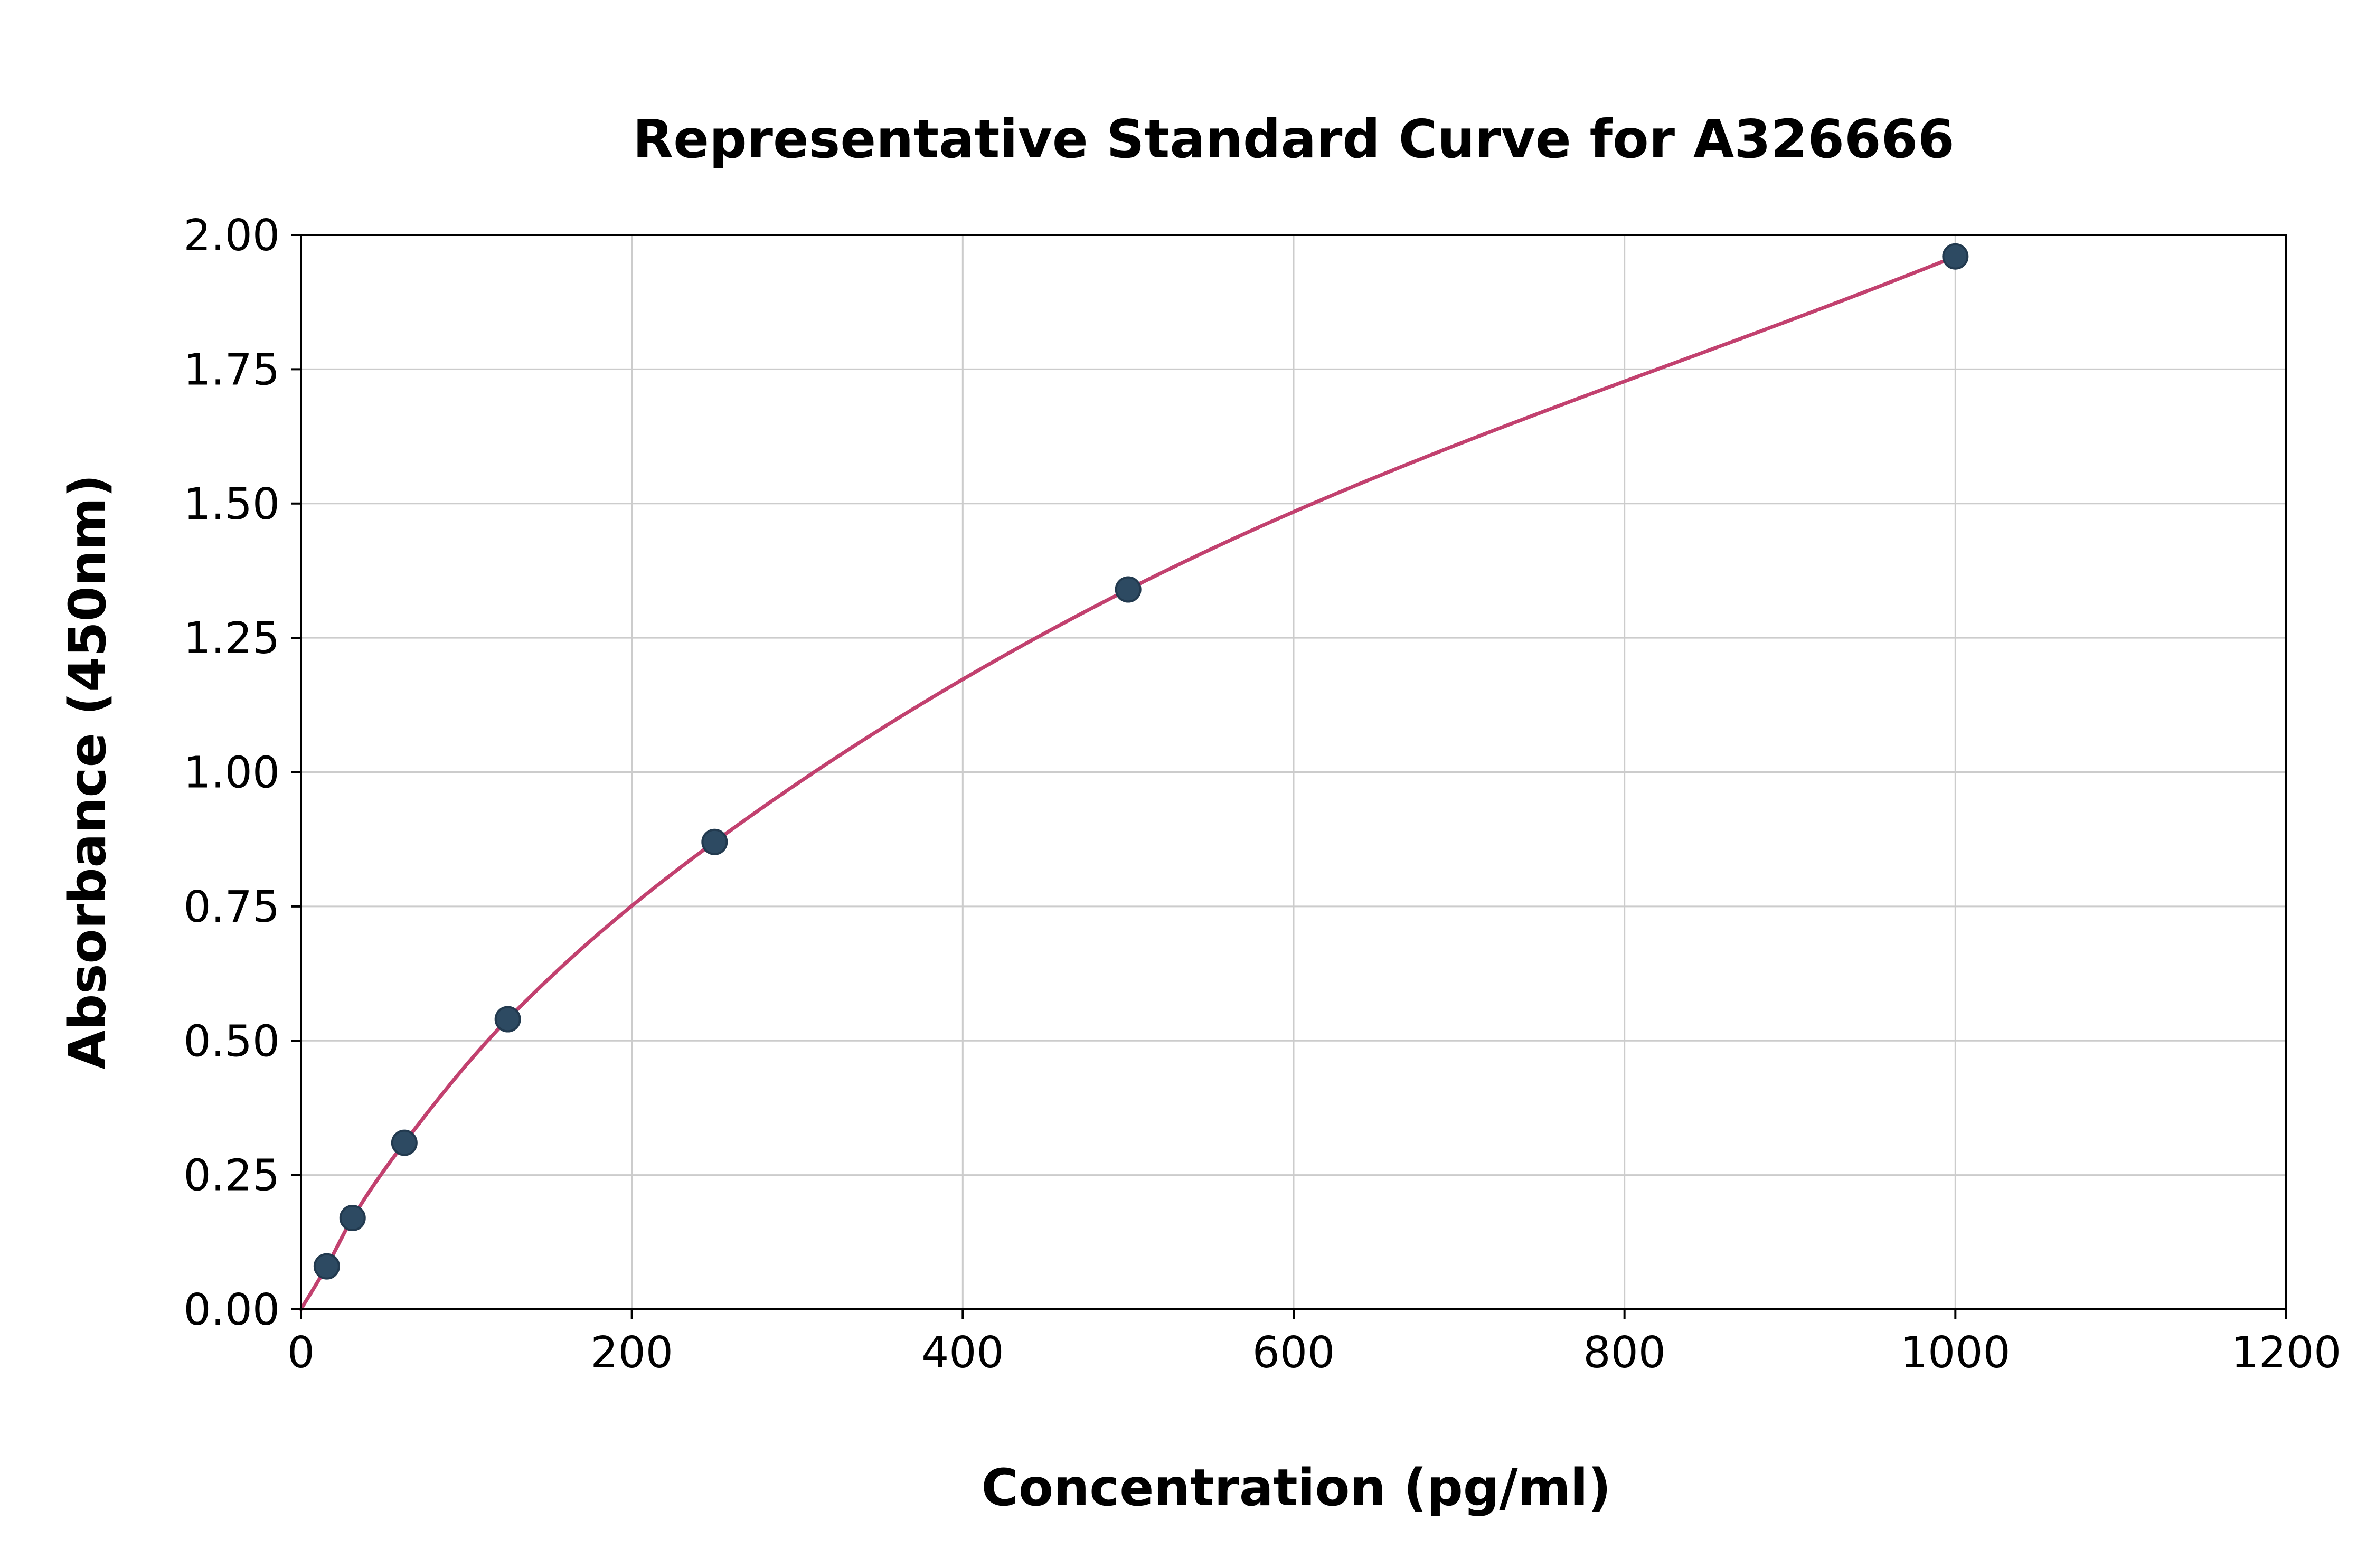  What do you see at coordinates (232, 370) in the screenshot?
I see `y-tick-label: 1.75` at bounding box center [232, 370].